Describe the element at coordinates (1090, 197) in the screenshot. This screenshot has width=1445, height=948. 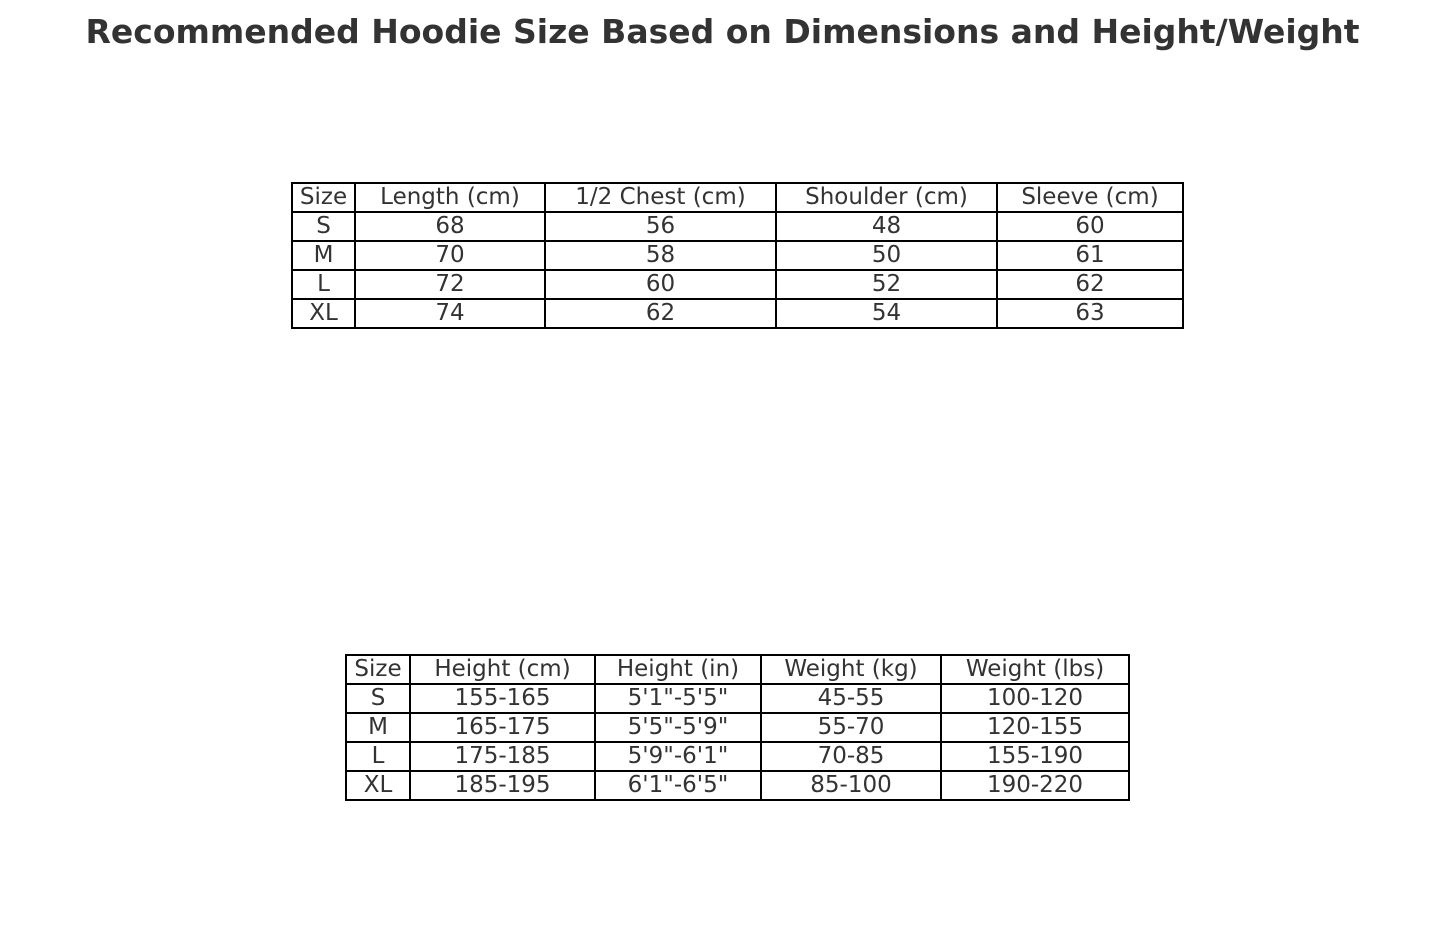
I see `column-header: Sleeve (cm)` at that location.